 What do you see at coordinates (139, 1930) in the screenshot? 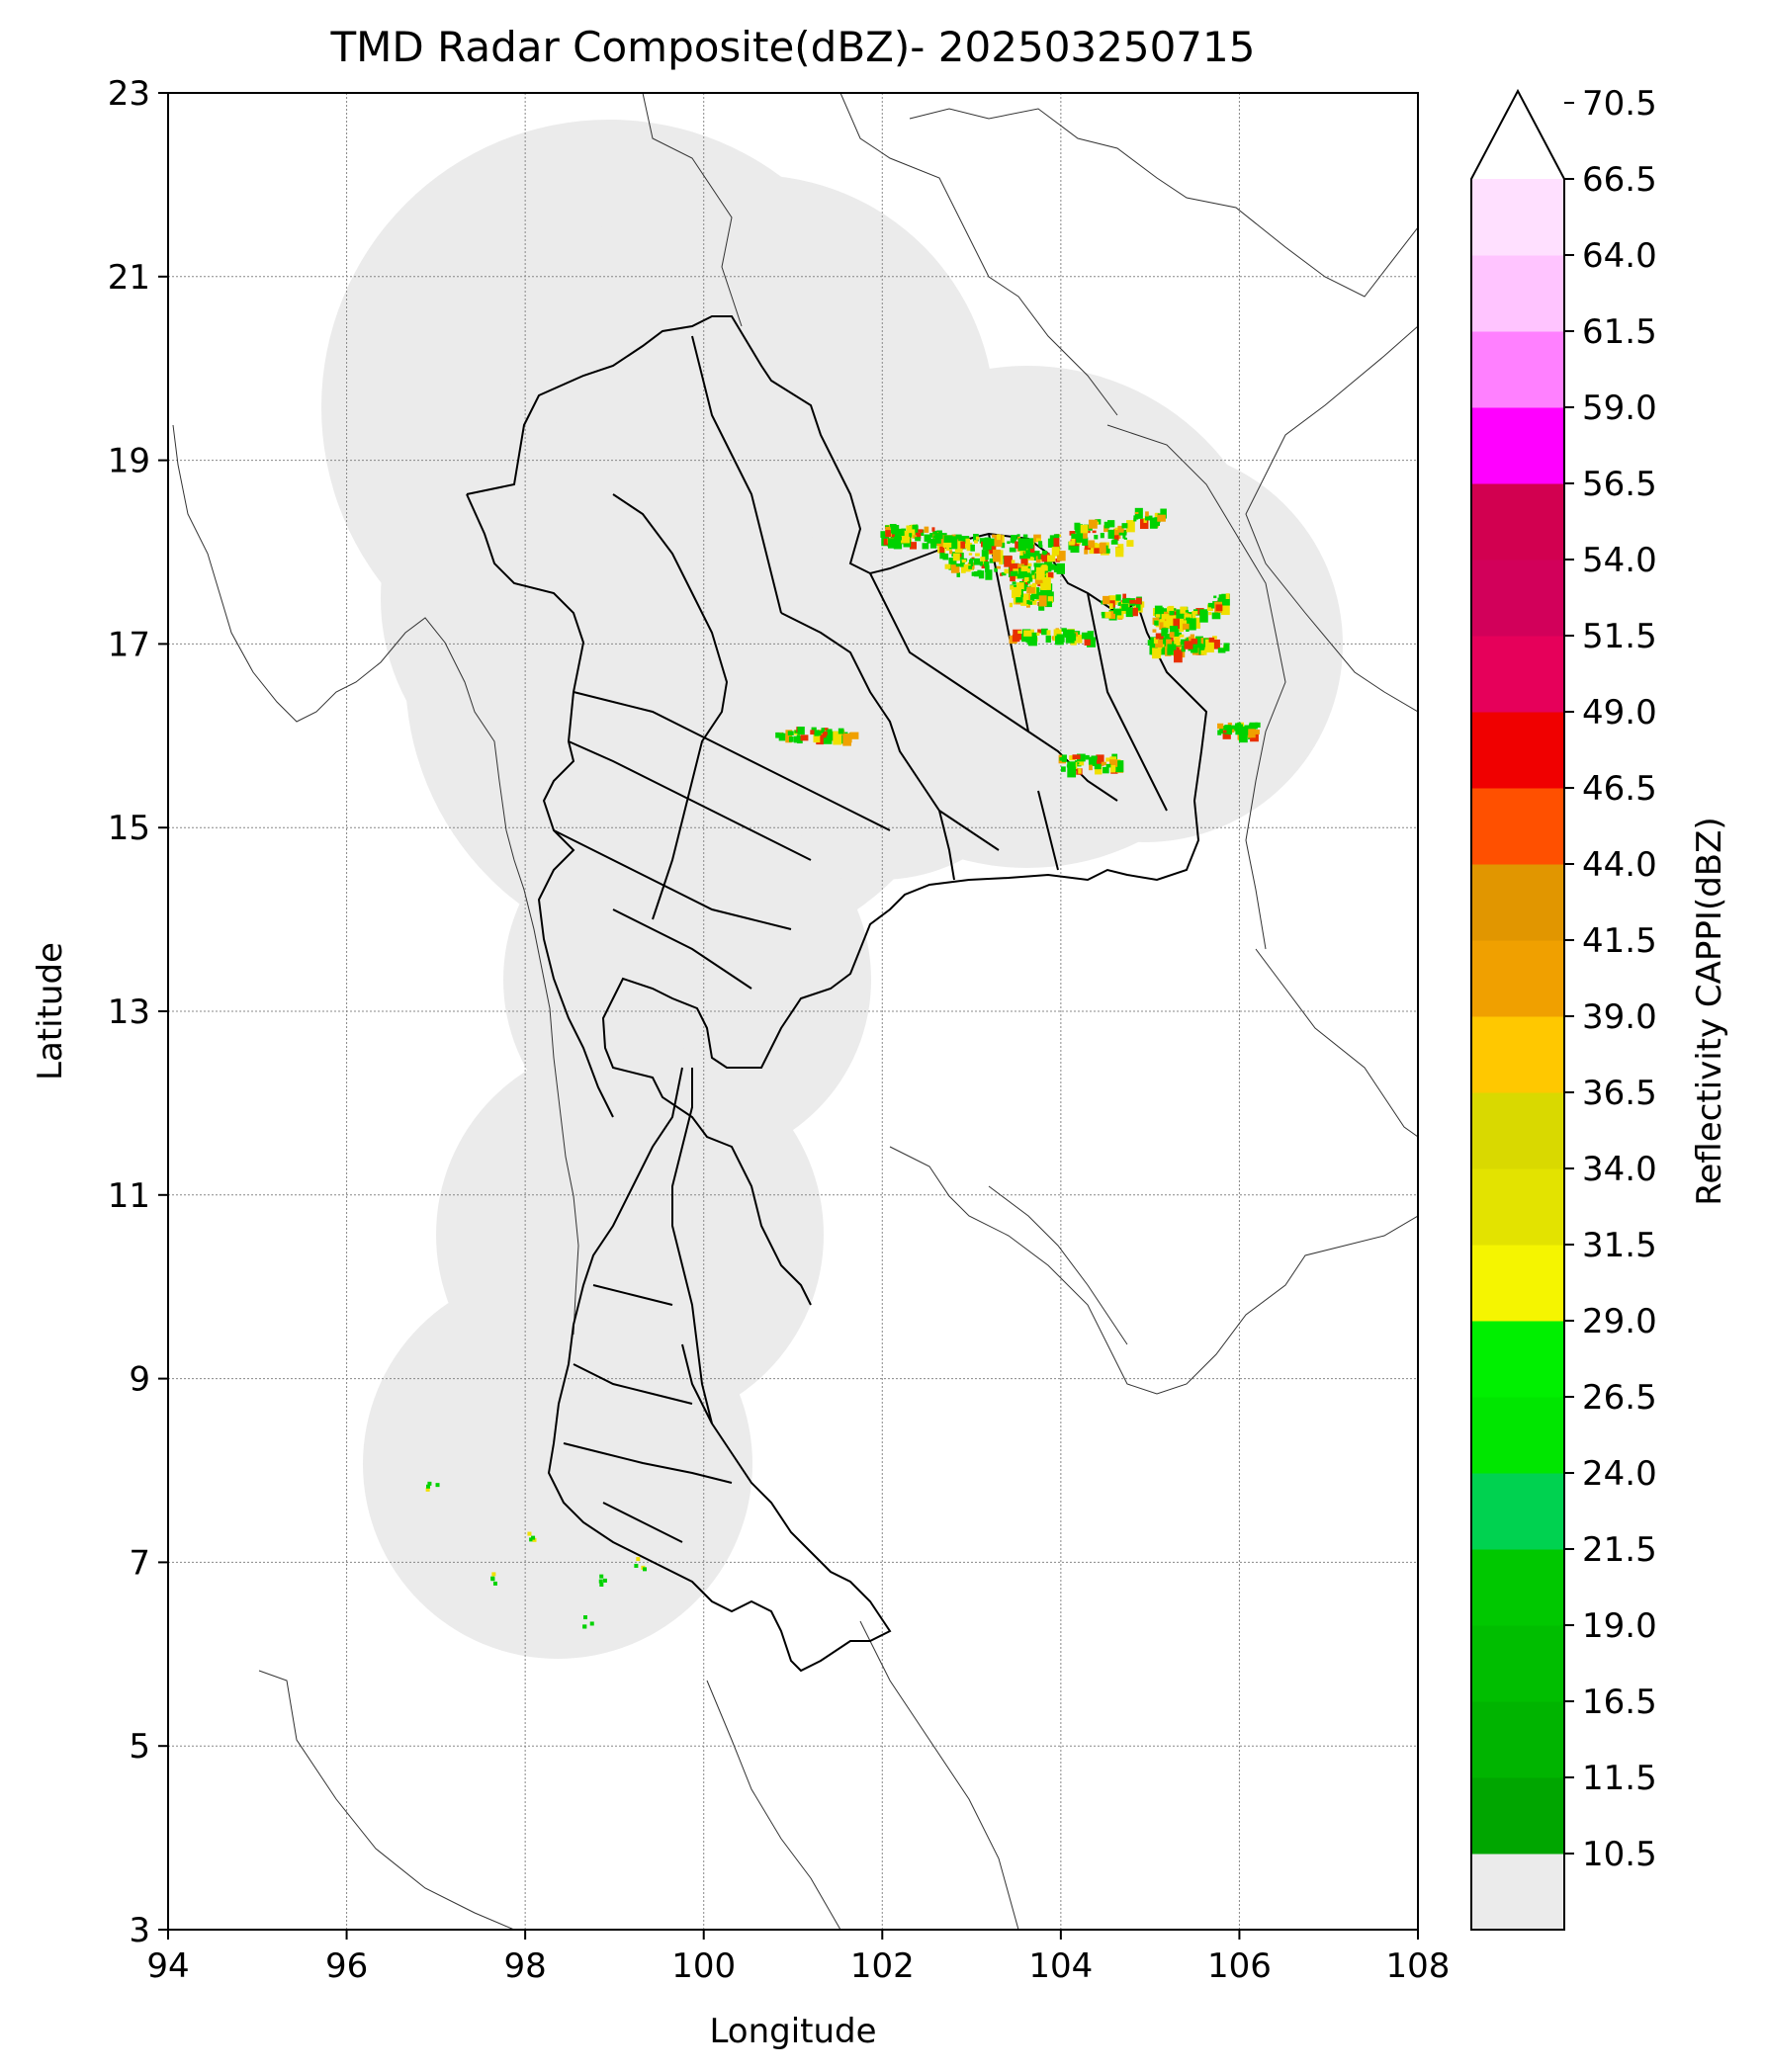
I see `y-tick-label: 3` at bounding box center [139, 1930].